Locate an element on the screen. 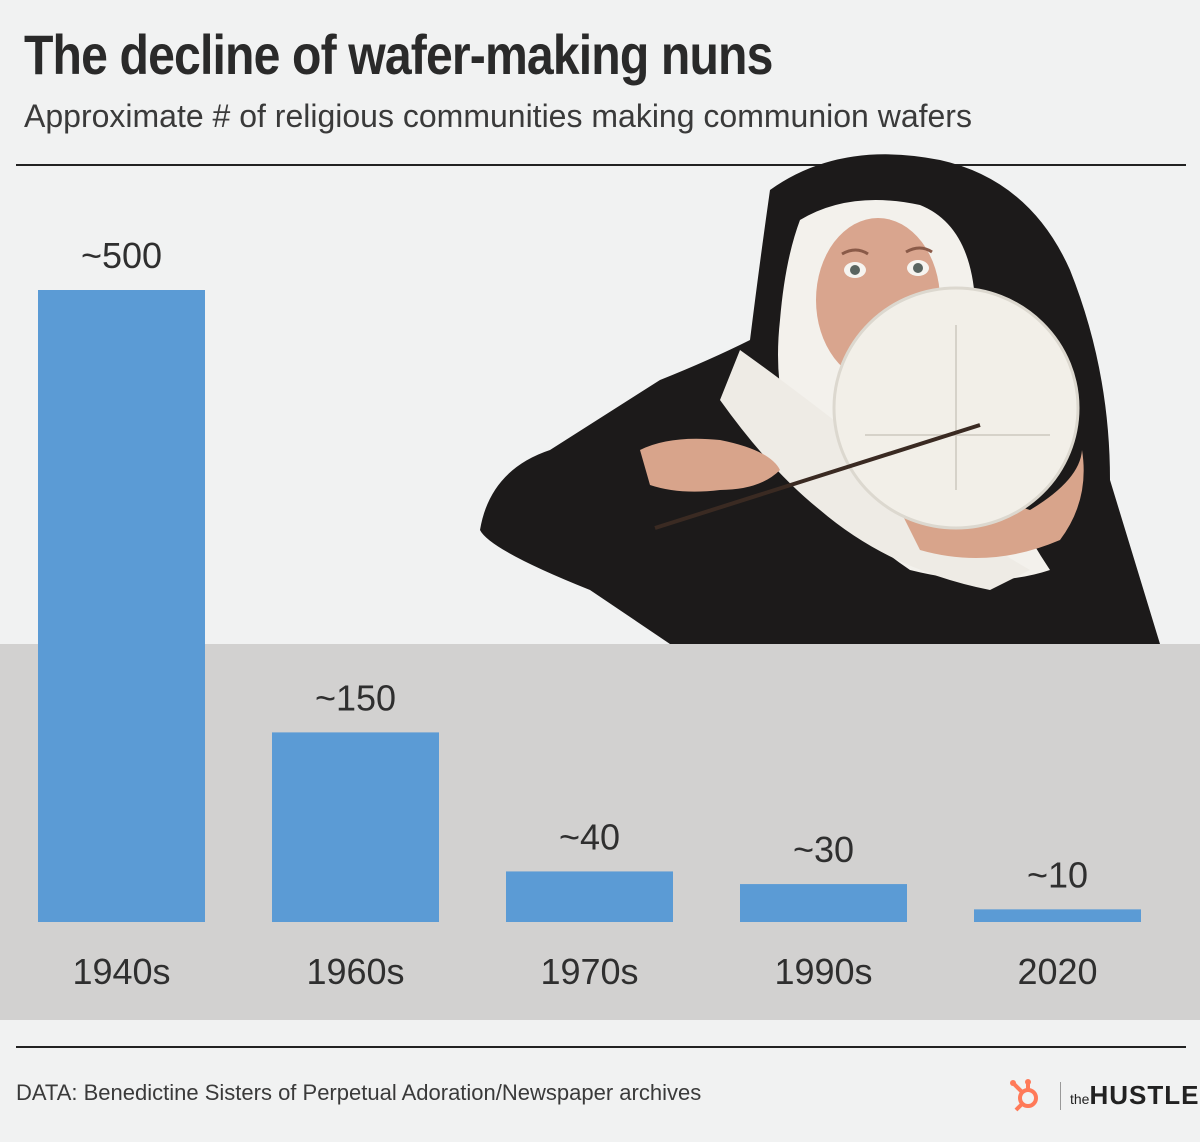 The height and width of the screenshot is (1142, 1200). bar-1990s is located at coordinates (823, 903).